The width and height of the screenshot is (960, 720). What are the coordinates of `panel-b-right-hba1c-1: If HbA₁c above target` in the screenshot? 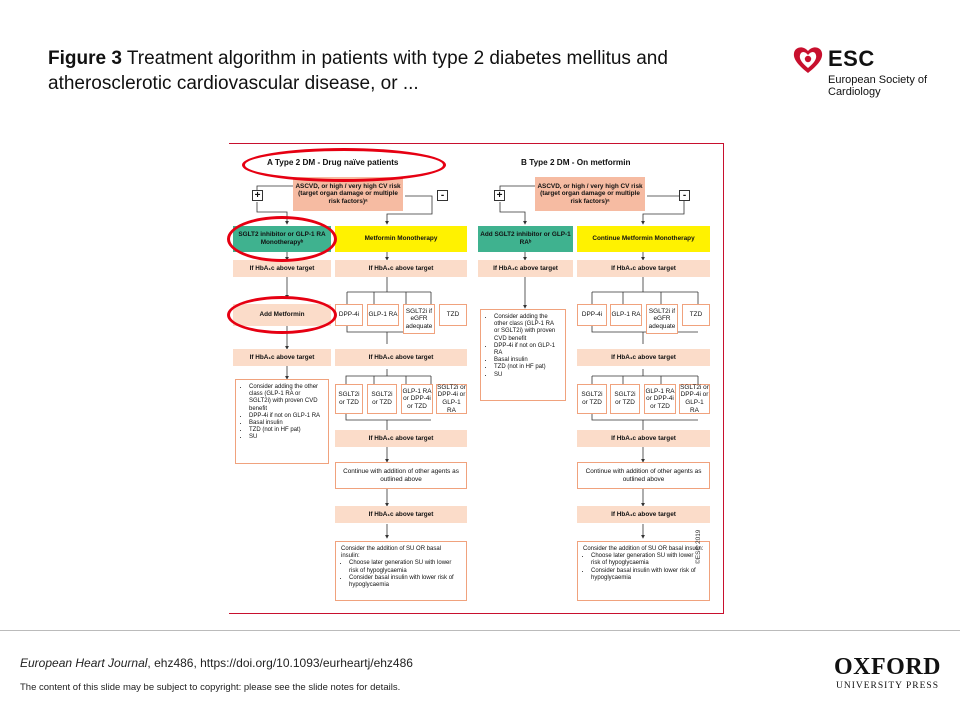 It's located at (643, 268).